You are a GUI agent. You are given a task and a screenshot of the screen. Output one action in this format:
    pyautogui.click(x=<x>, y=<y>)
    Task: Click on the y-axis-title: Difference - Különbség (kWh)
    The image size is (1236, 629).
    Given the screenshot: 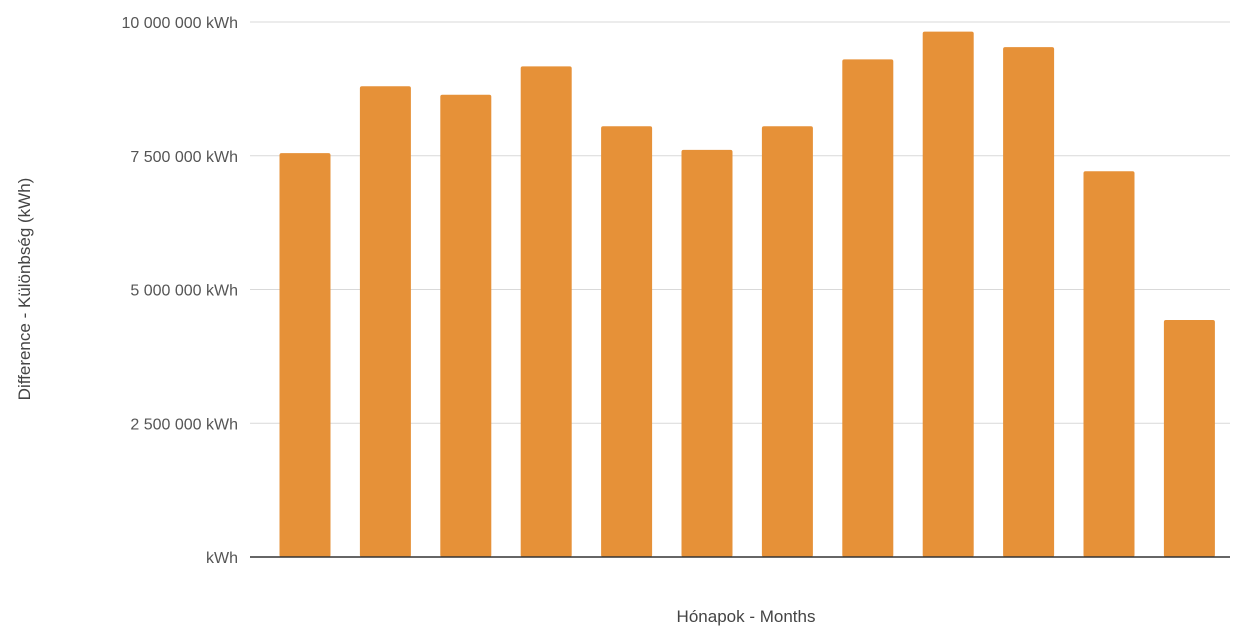 What is the action you would take?
    pyautogui.click(x=24, y=289)
    